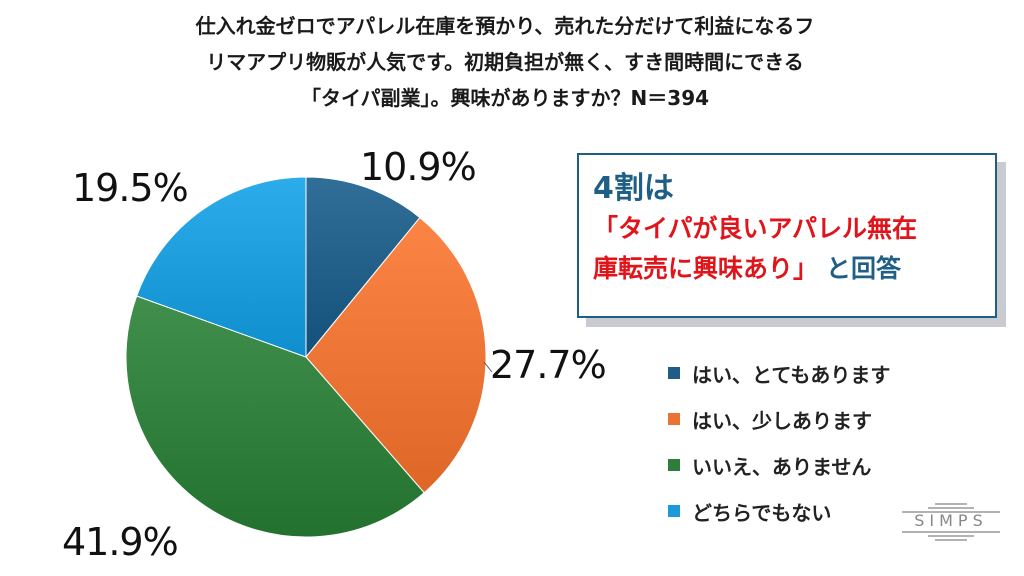 The height and width of the screenshot is (576, 1024). Describe the element at coordinates (706, 268) in the screenshot. I see `callout-red-text-2: 庫転売に興味あり」` at that location.